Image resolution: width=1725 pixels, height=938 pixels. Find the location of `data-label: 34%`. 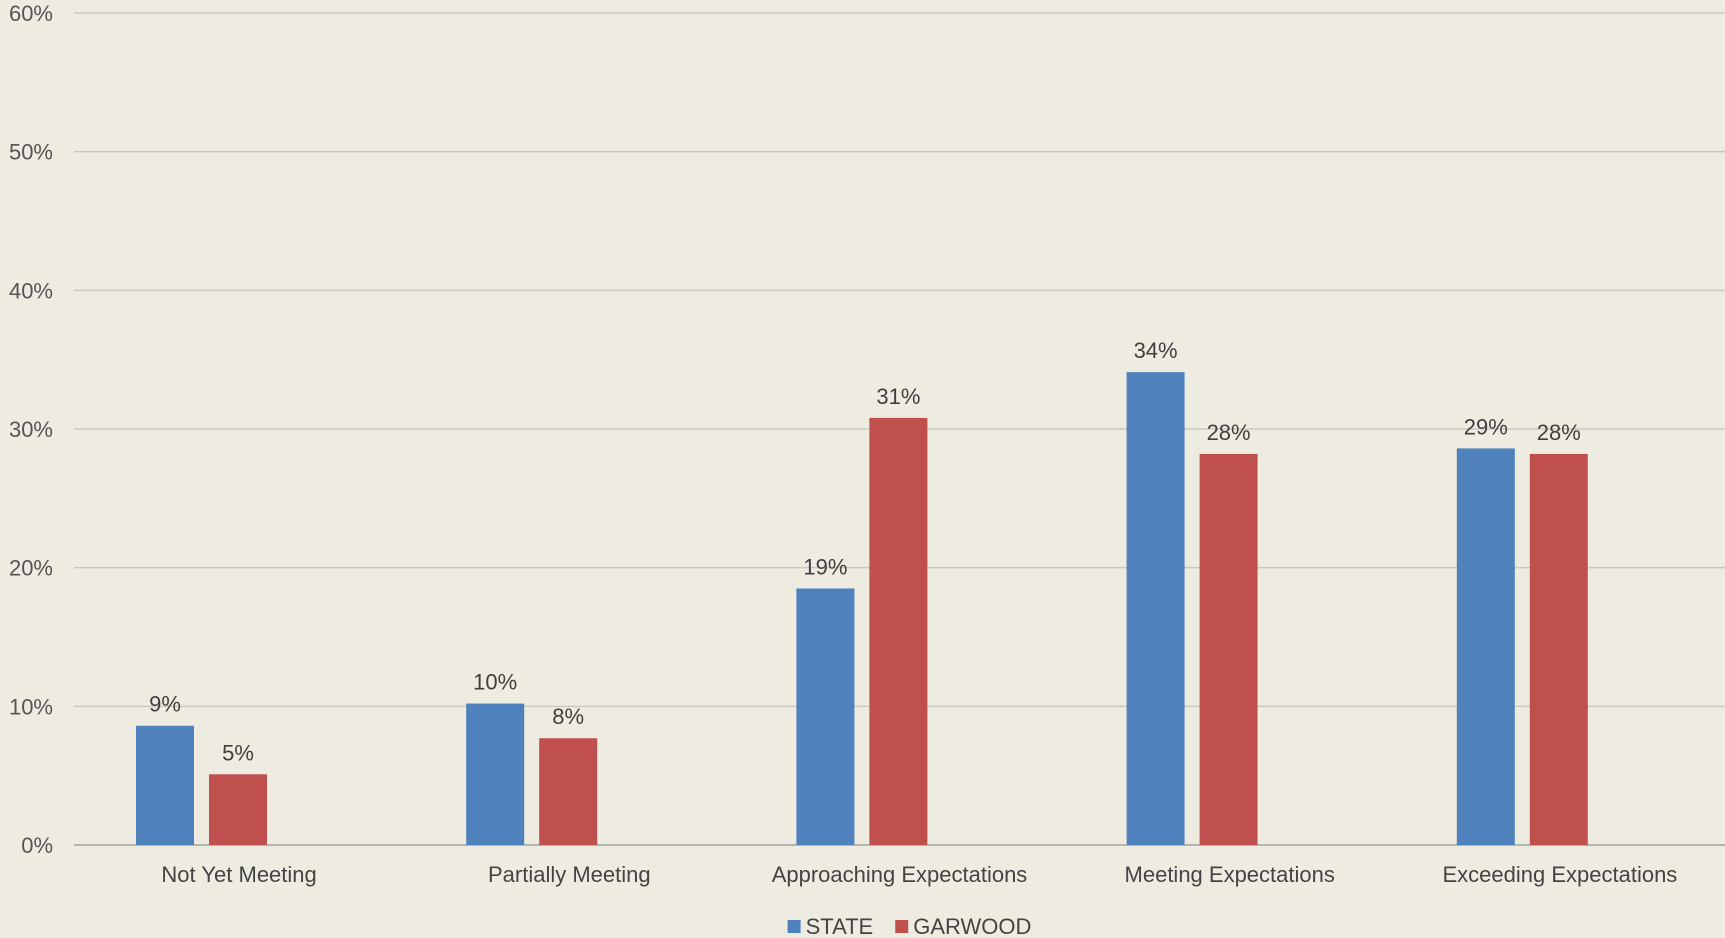

data-label: 34% is located at coordinates (1156, 350).